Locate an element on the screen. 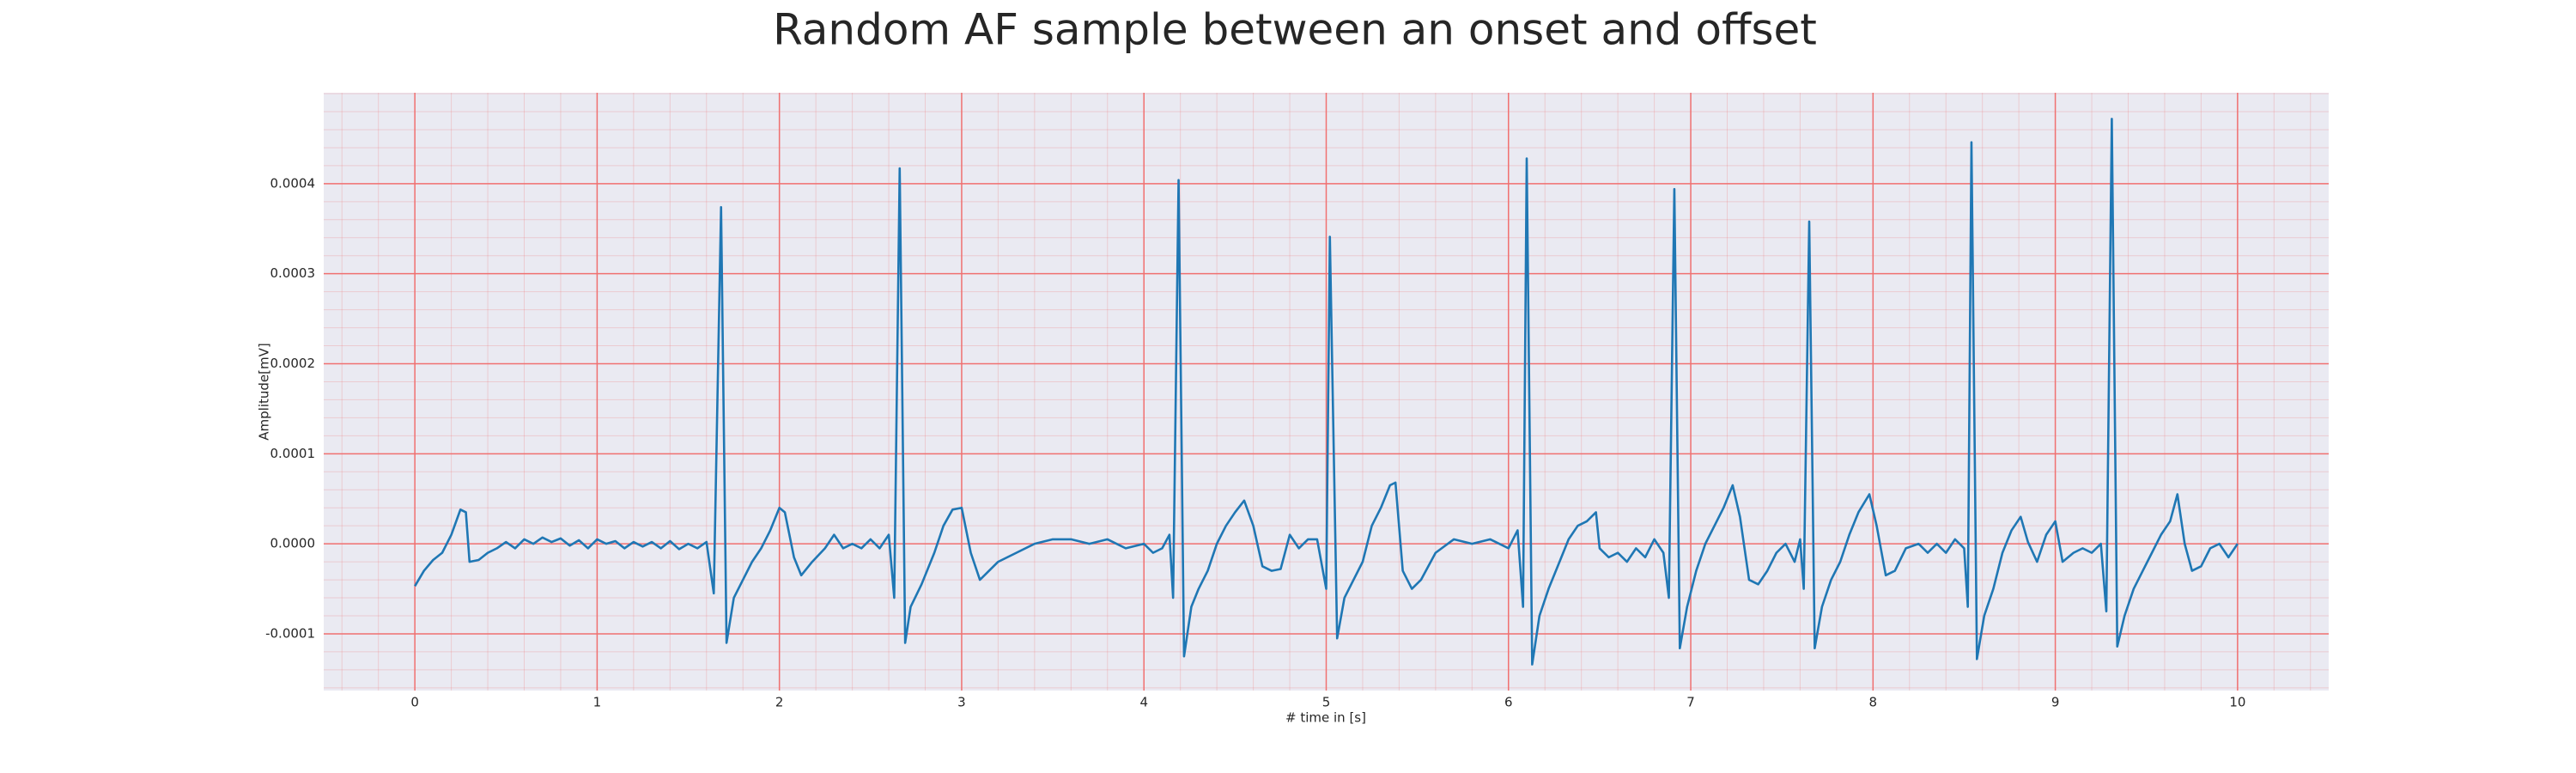  y-tick-label: 0.0002 is located at coordinates (293, 363).